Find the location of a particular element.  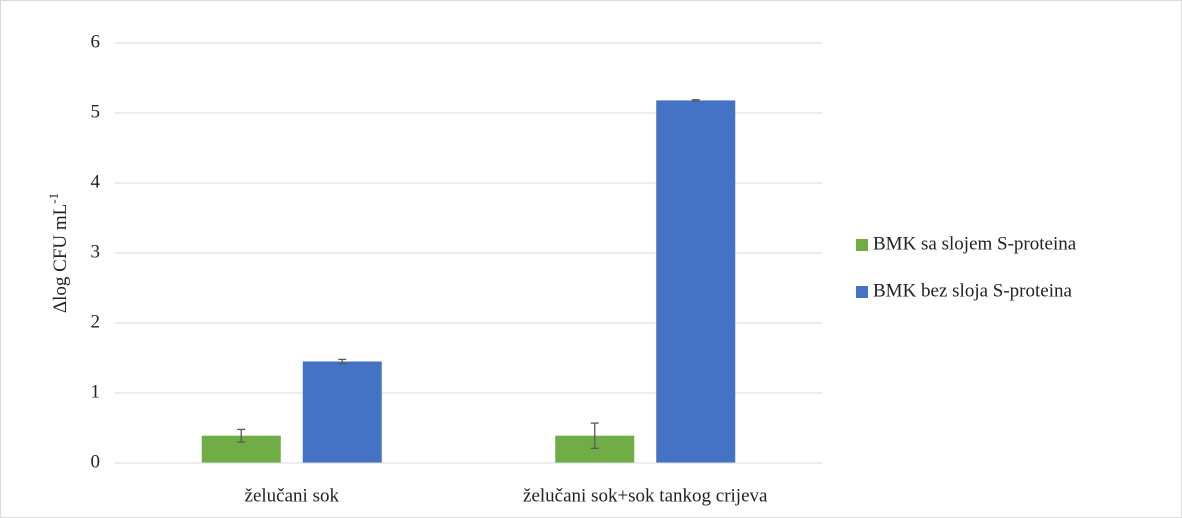

y-tick-label: 4 is located at coordinates (96, 181).